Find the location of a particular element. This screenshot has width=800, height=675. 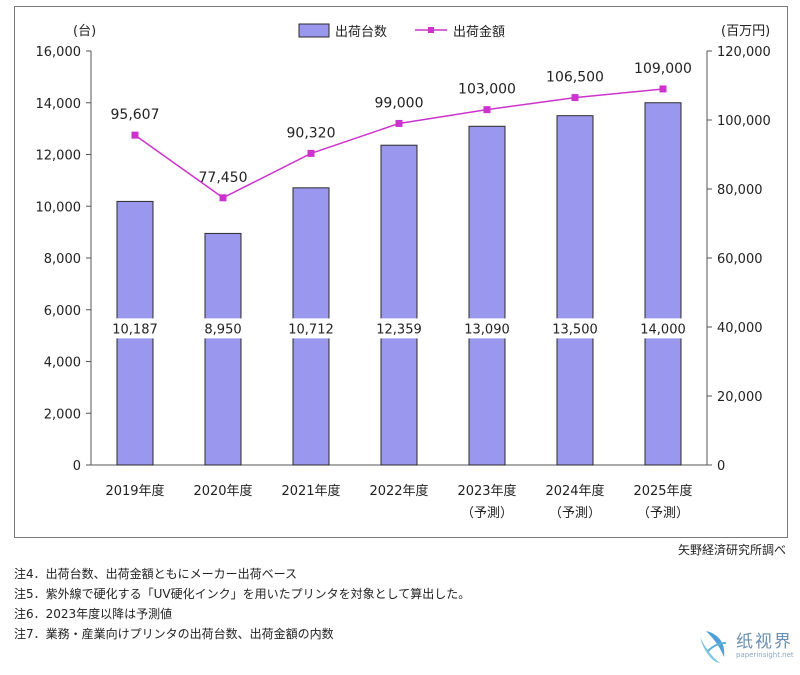

legend-line-label: 出荷金額 is located at coordinates (479, 32).